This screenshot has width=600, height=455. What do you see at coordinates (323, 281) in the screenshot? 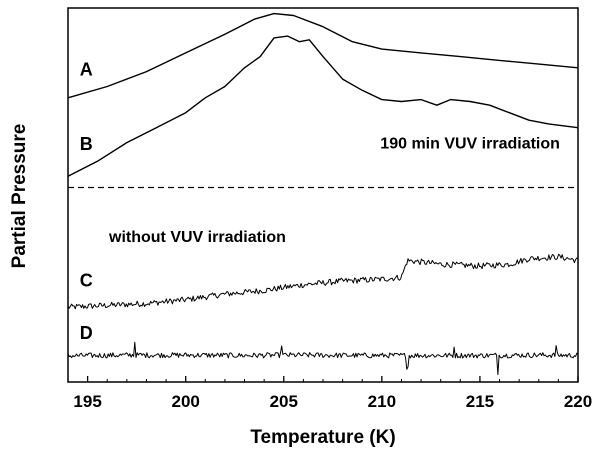
I see `series-c-line` at bounding box center [323, 281].